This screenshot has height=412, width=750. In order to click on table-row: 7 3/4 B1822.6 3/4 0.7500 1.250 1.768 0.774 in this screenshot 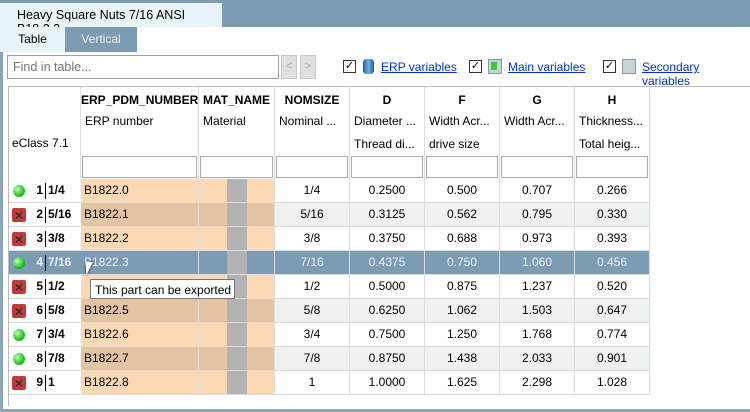, I will do `click(379, 335)`.